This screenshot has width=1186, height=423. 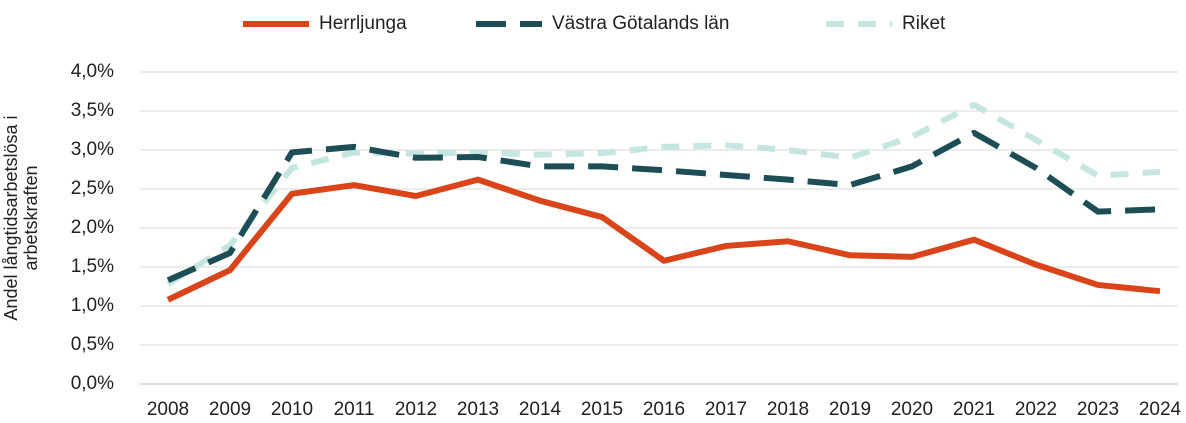 I want to click on y-tick-label: 0,5%, so click(x=92, y=344).